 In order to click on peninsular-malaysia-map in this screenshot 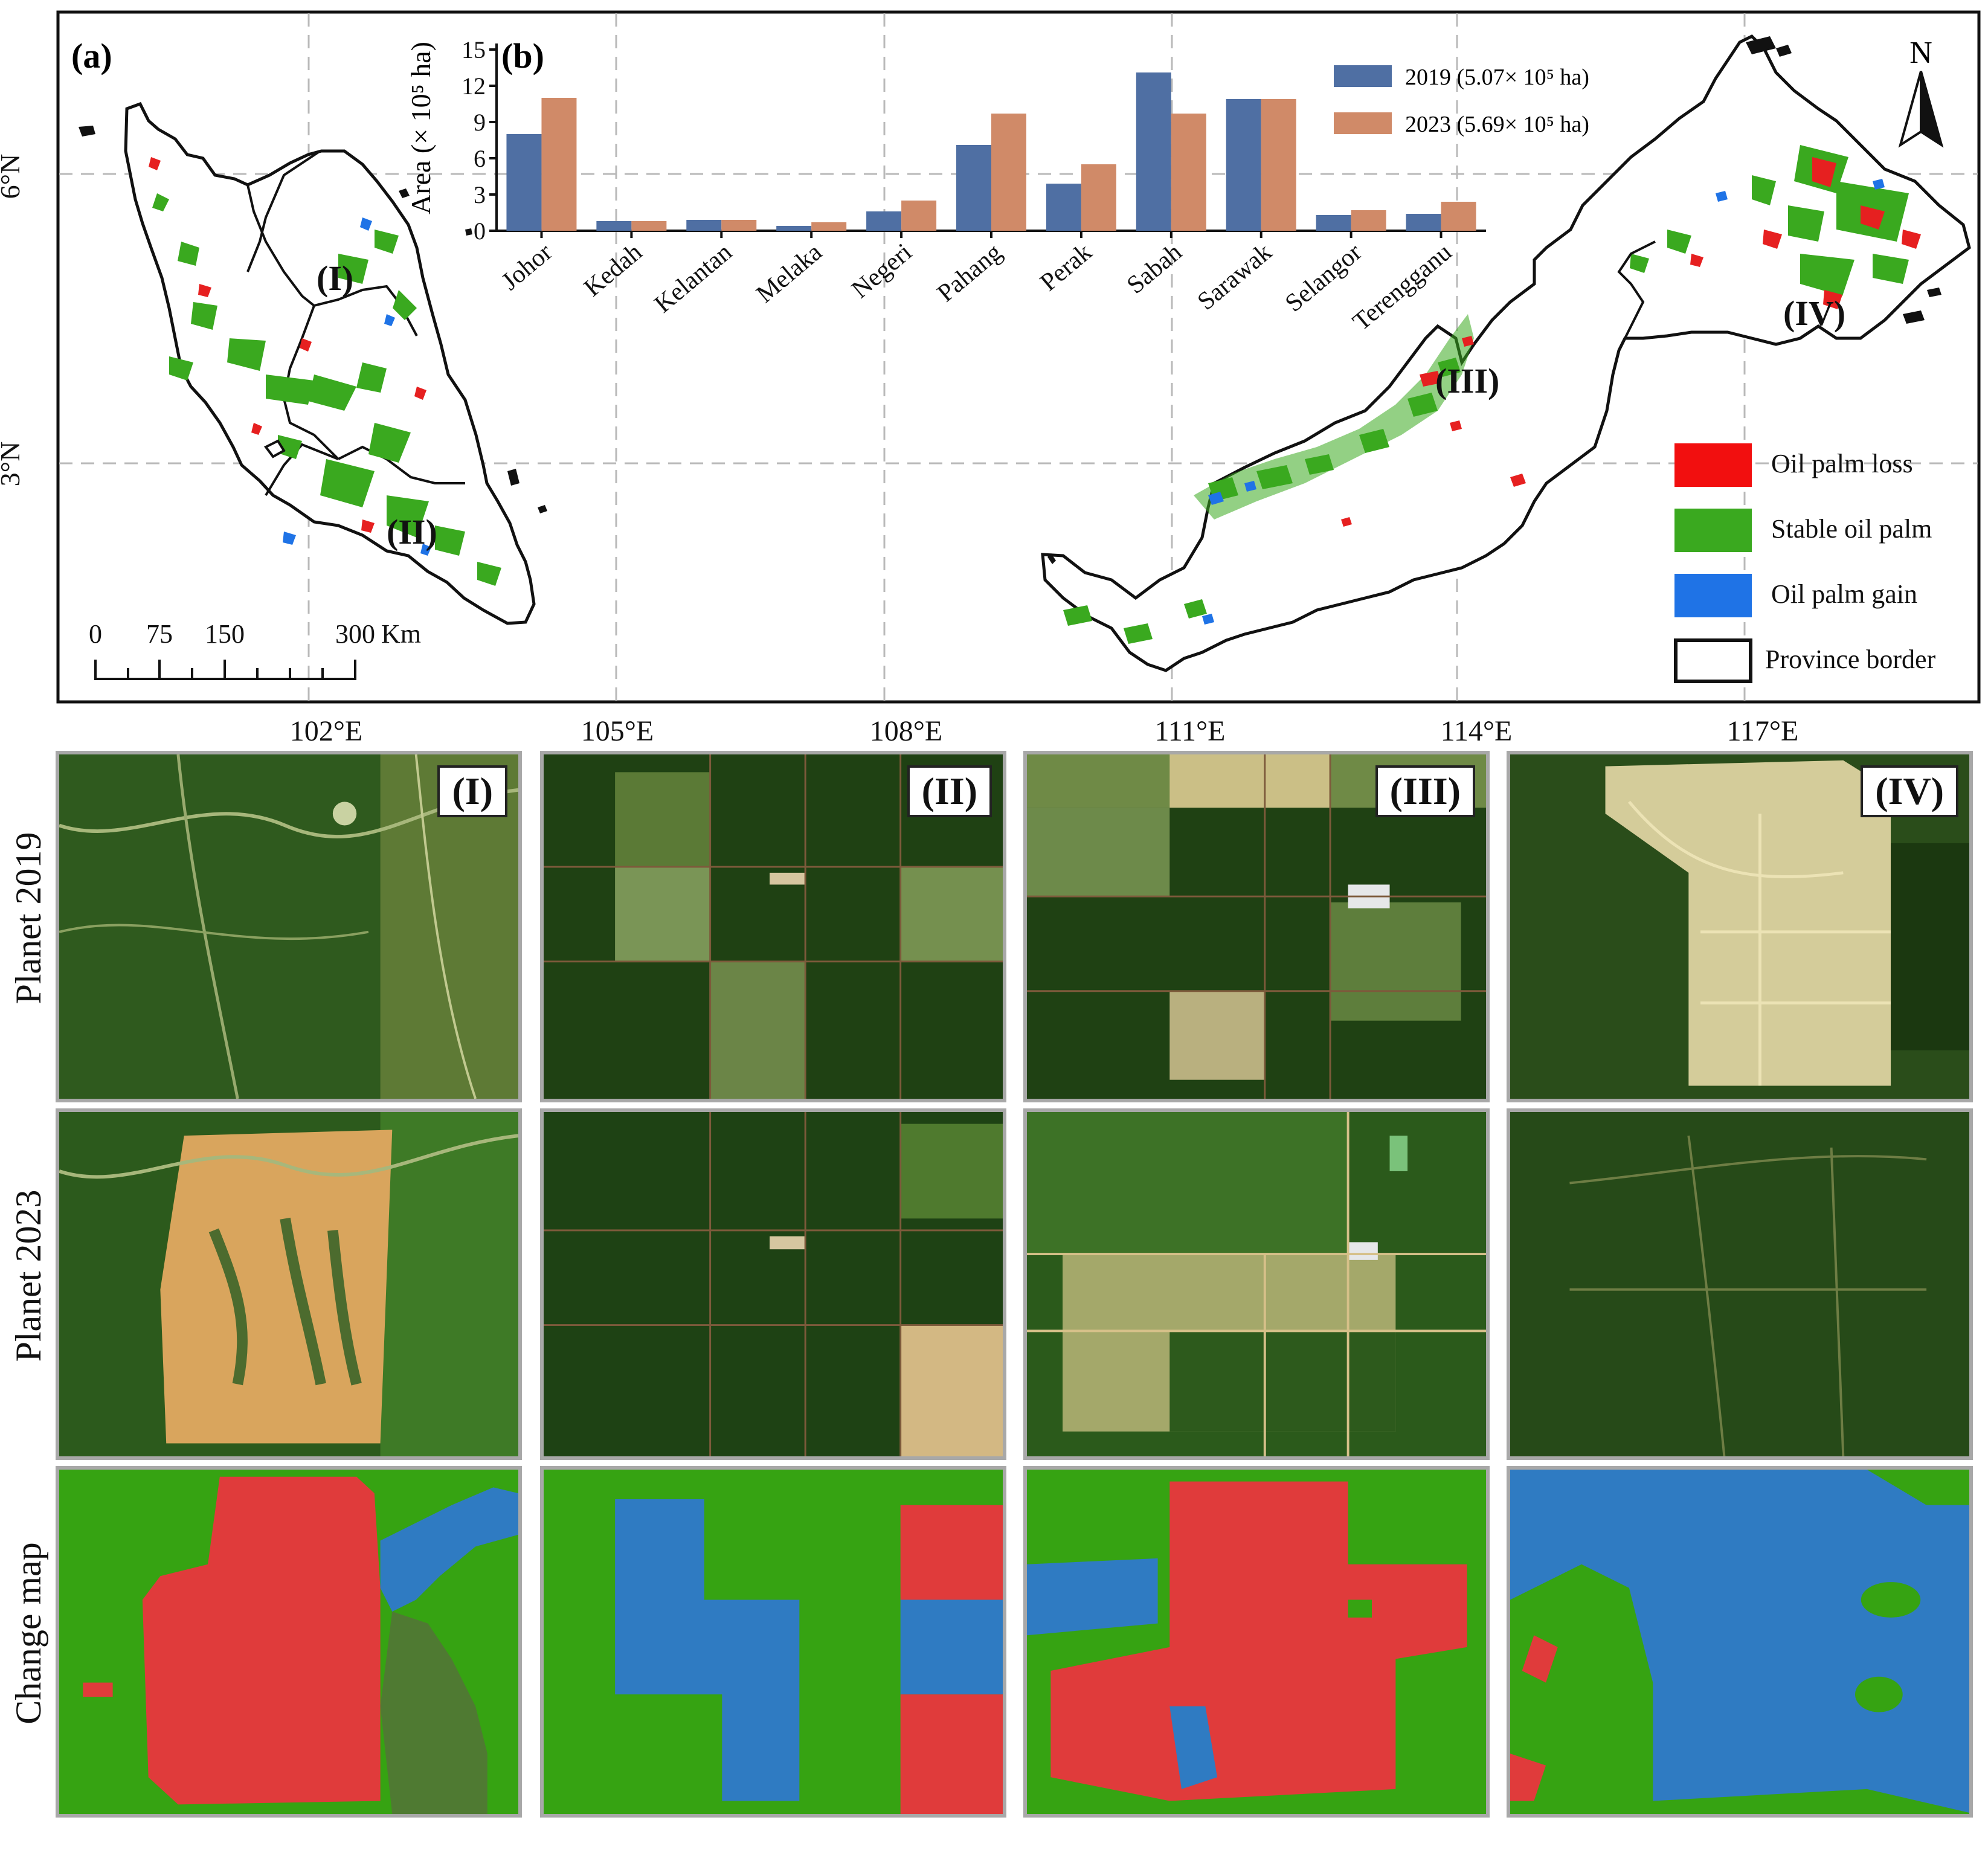, I will do `click(313, 363)`.